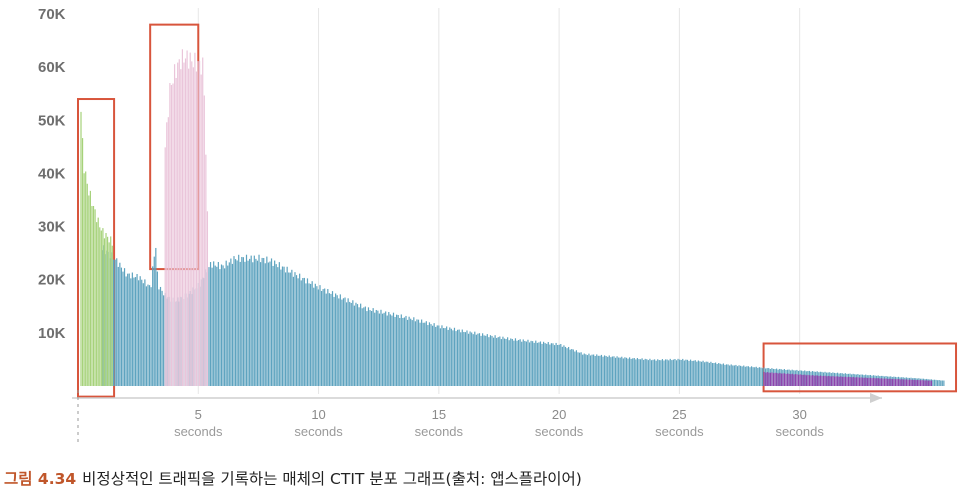 The image size is (966, 500). I want to click on x-axis-arrow, so click(876, 398).